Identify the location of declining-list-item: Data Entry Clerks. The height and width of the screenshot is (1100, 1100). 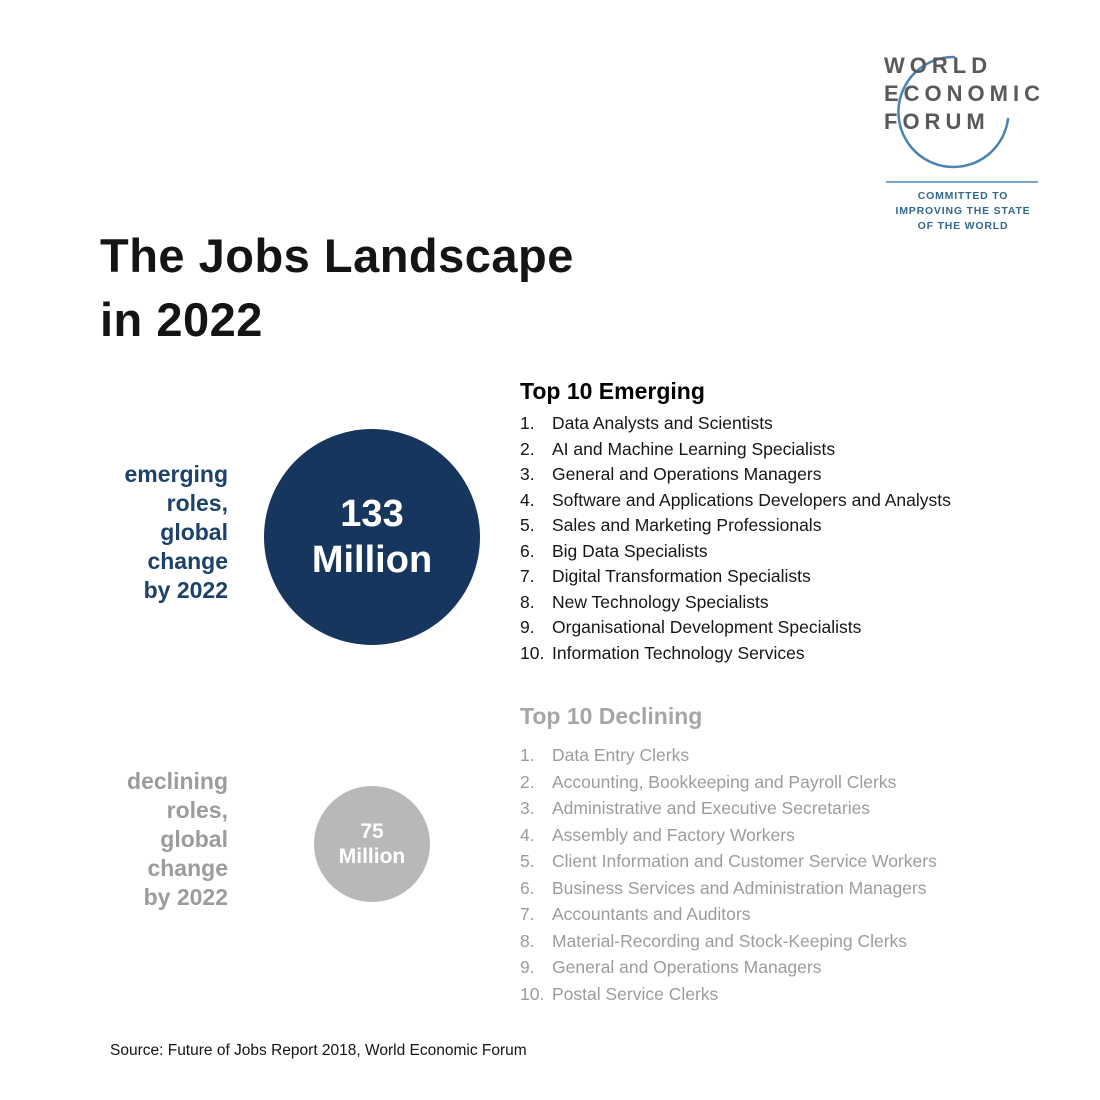
(605, 755).